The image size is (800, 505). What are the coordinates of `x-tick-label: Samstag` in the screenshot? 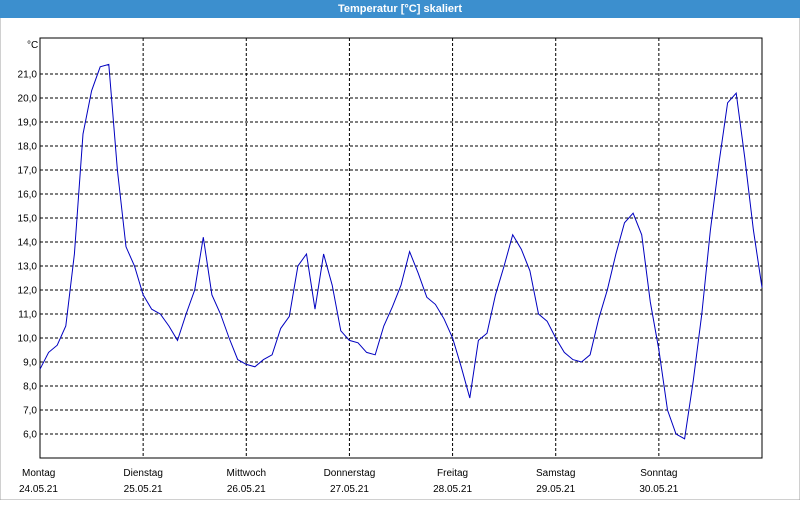 It's located at (555, 473).